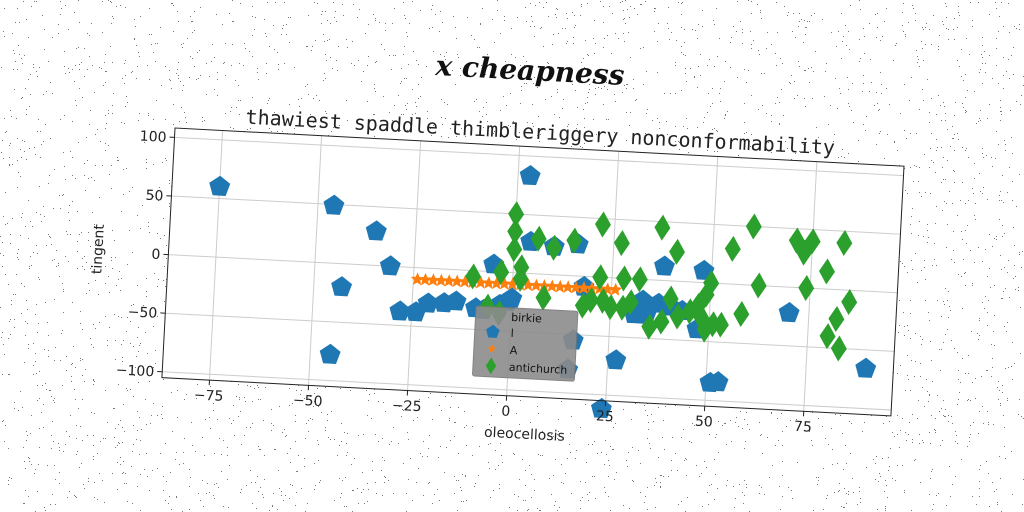 This screenshot has width=1024, height=512. I want to click on legend-label: antichurch, so click(538, 369).